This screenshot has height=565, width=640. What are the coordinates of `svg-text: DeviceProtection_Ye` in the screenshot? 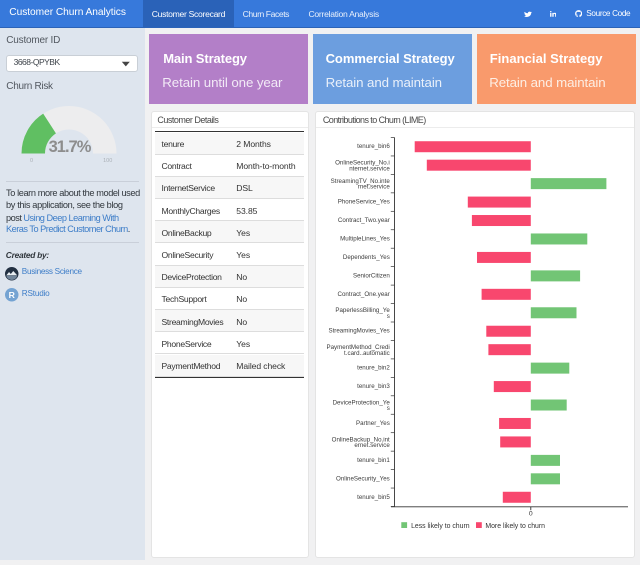 It's located at (361, 402).